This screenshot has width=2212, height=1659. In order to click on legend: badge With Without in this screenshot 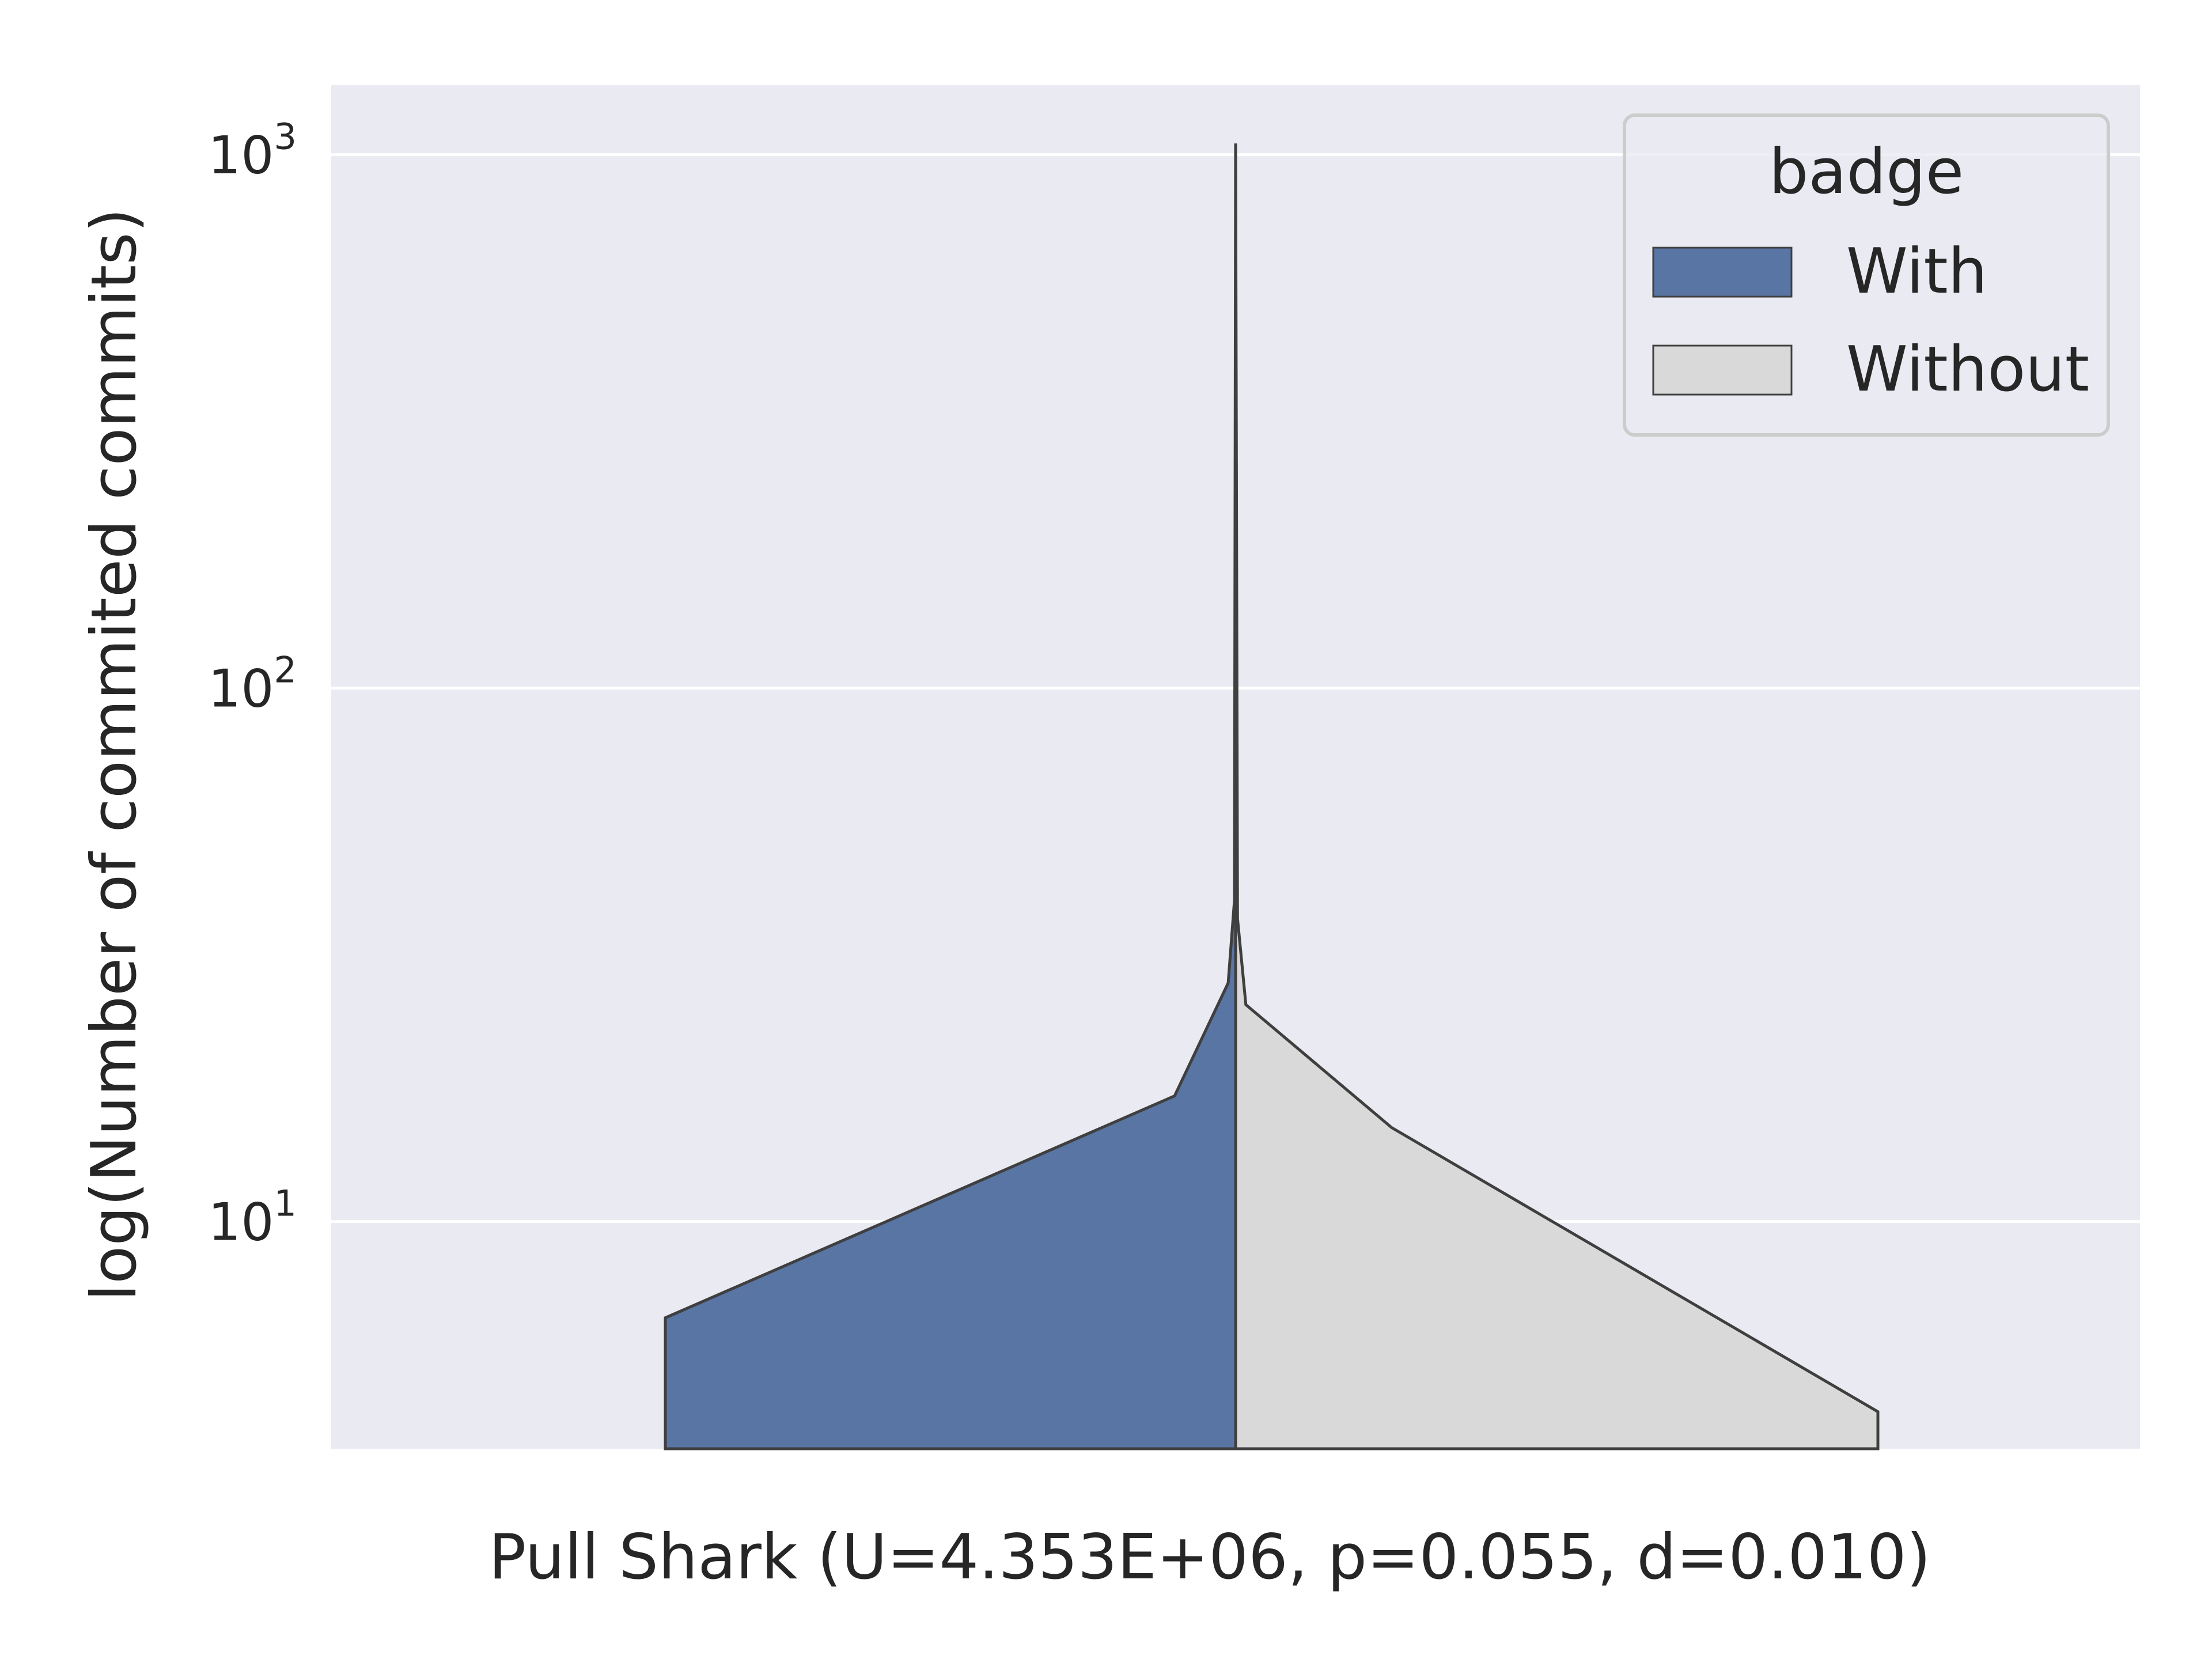, I will do `click(1866, 275)`.